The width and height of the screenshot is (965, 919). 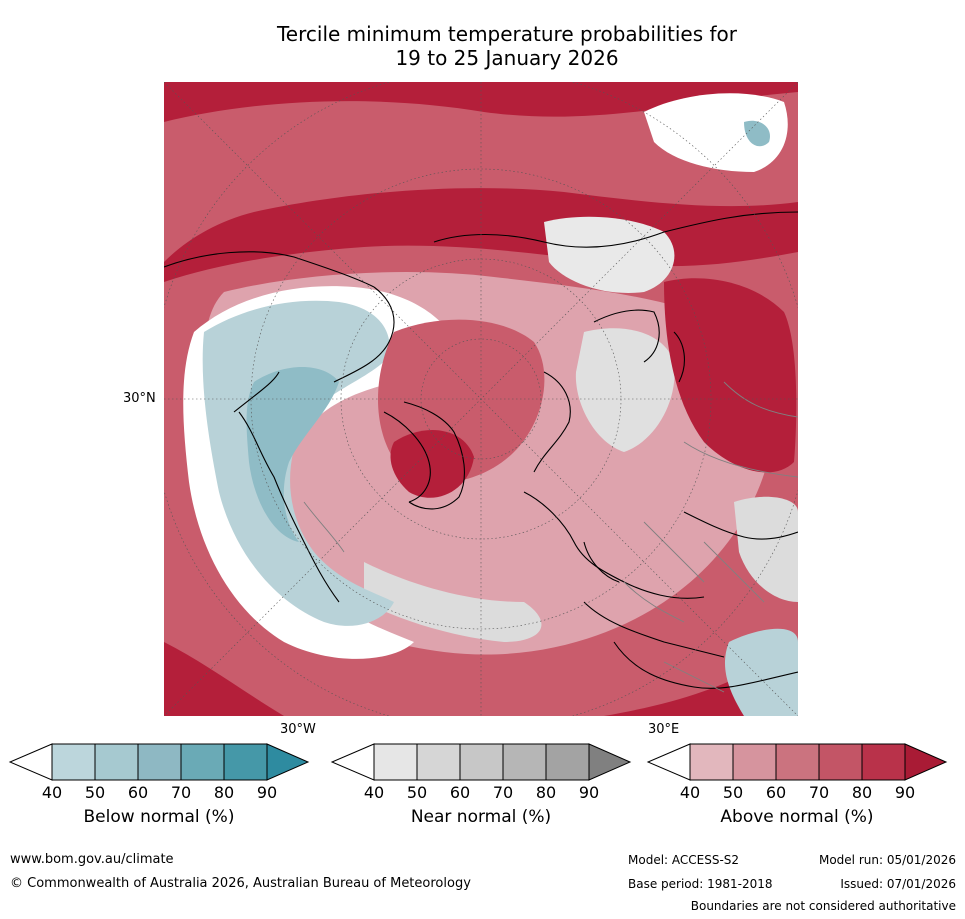 I want to click on cbar-above-min-extend, so click(x=668, y=762).